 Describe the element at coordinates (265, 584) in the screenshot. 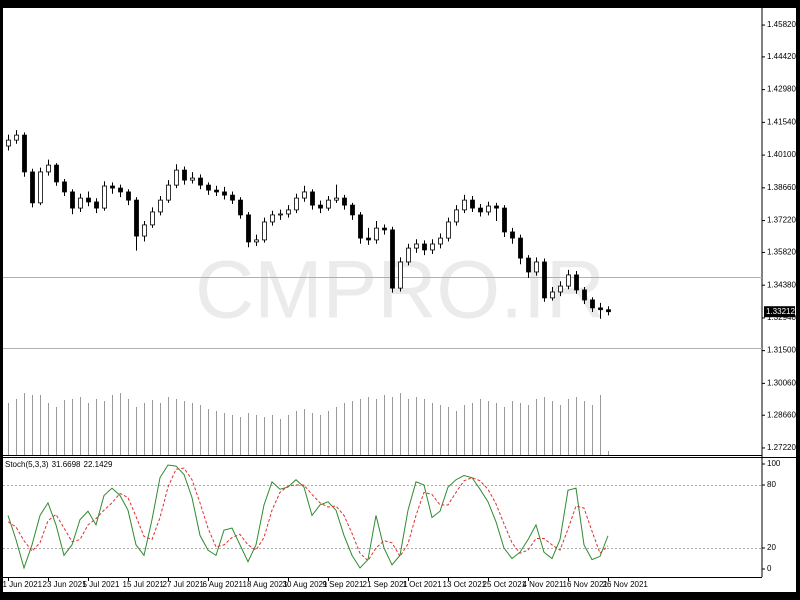

I see `x-tick-label: 18 Aug 2021` at that location.